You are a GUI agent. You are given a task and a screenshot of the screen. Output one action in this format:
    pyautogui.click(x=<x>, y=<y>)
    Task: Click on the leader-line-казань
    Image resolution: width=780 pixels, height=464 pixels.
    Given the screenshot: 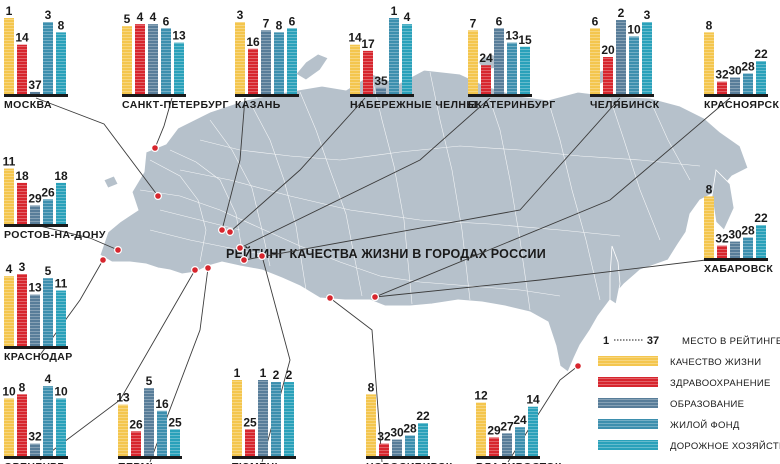 What is the action you would take?
    pyautogui.click(x=233, y=164)
    